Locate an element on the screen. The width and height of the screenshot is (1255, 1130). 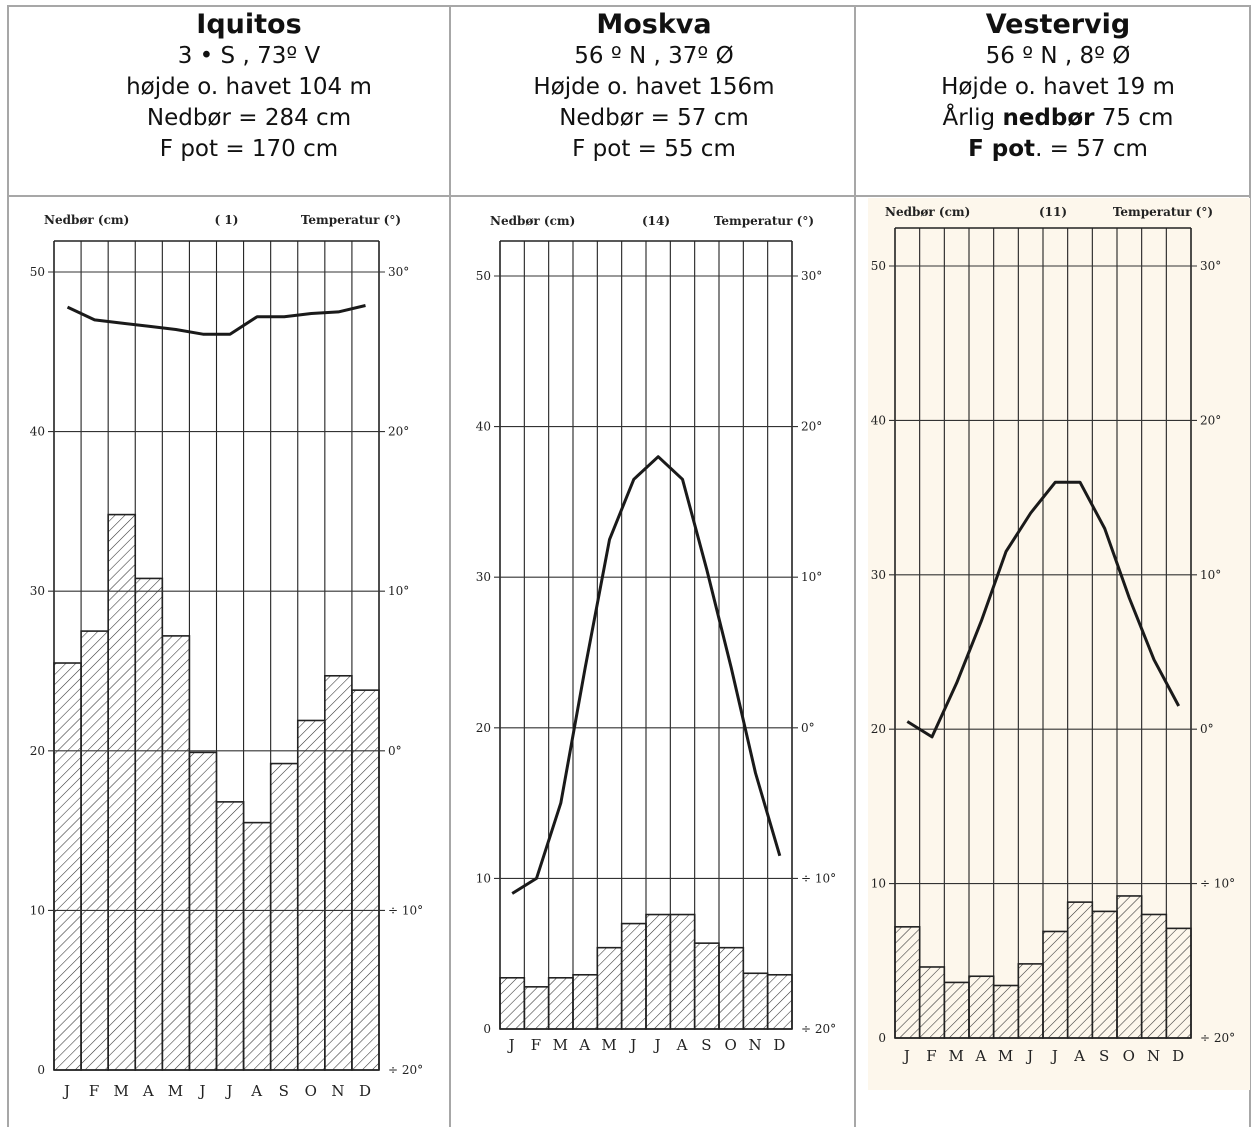
station-elevation: Højde o. havet 156m is located at coordinates (654, 87).